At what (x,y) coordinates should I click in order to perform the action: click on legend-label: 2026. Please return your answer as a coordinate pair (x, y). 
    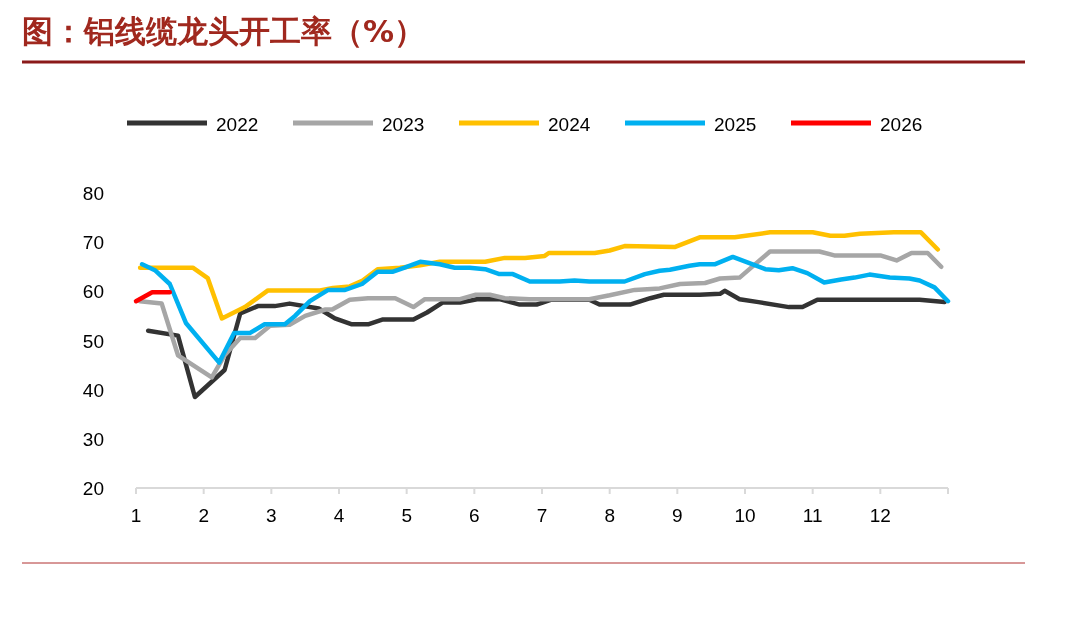
    Looking at the image, I should click on (901, 124).